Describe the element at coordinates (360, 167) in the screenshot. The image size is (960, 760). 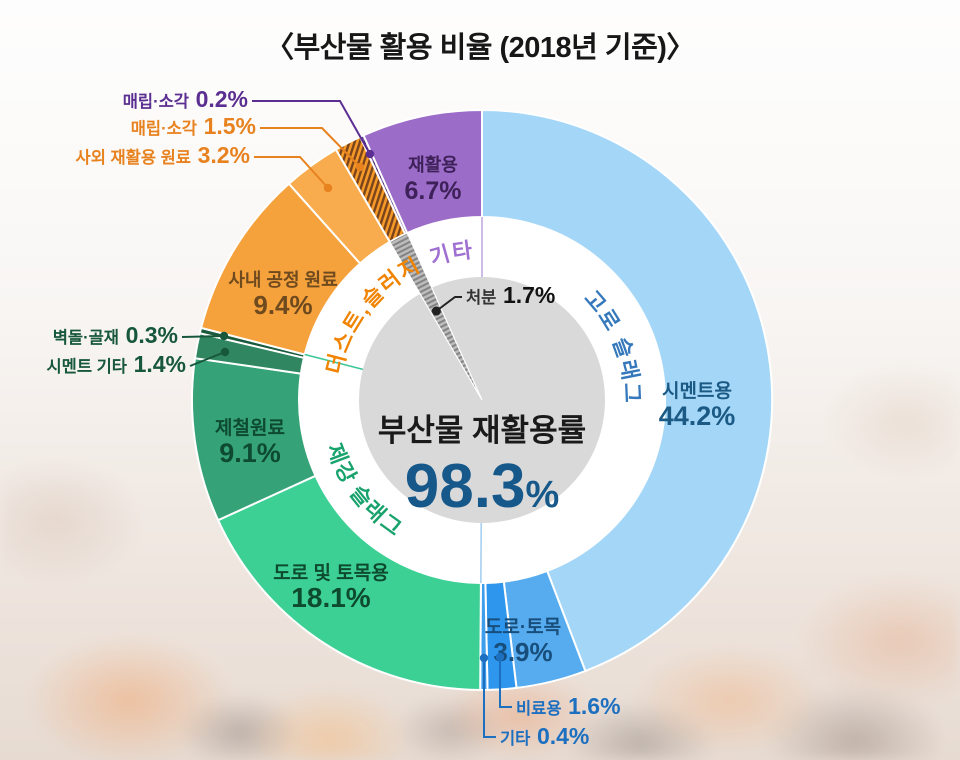
I see `callout-dot-landfill-incineration-dust` at that location.